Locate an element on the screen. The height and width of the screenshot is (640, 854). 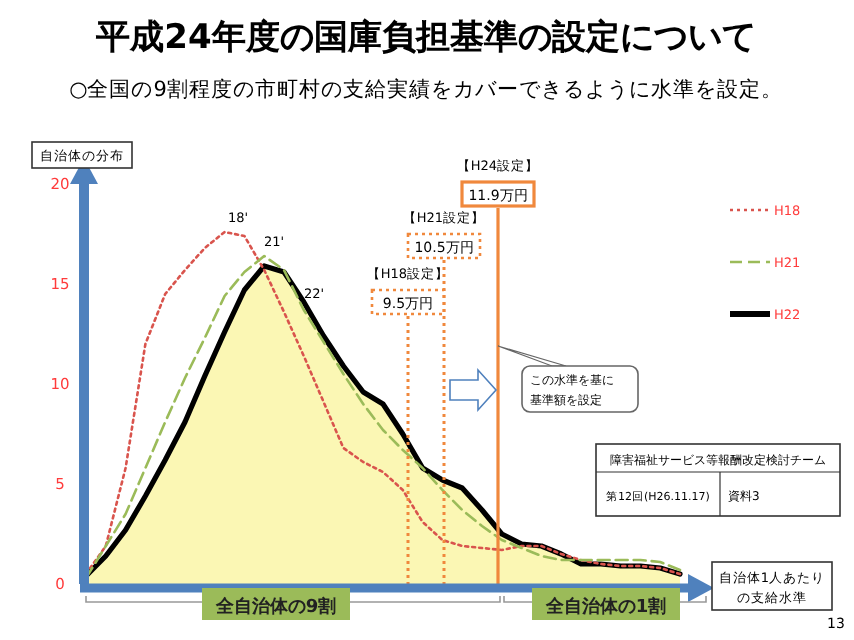
chart-title: 平成24年度の国庫負担基準の設定について is located at coordinates (425, 38).